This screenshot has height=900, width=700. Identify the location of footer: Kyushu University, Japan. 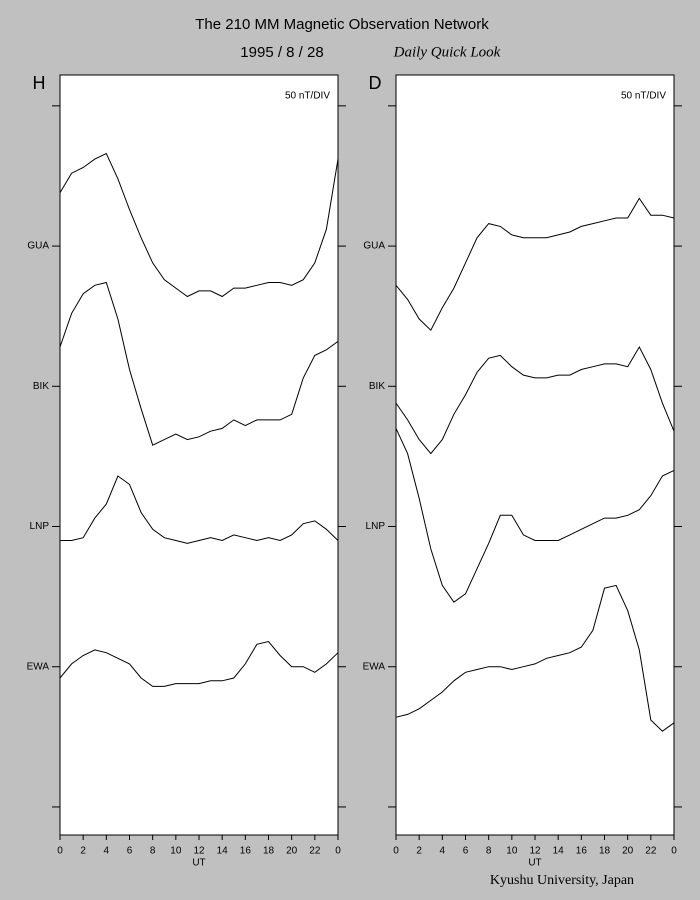
(562, 880).